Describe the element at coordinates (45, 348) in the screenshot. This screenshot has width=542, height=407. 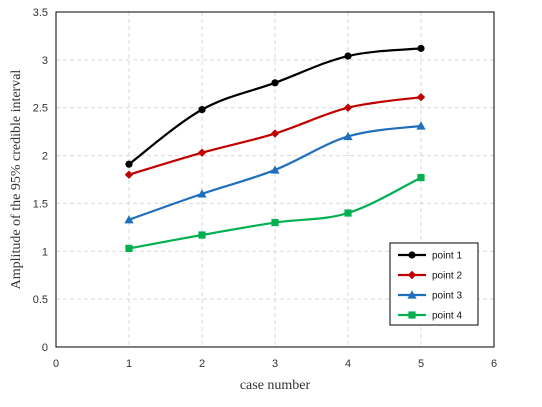
I see `y-tick-label: 0` at that location.